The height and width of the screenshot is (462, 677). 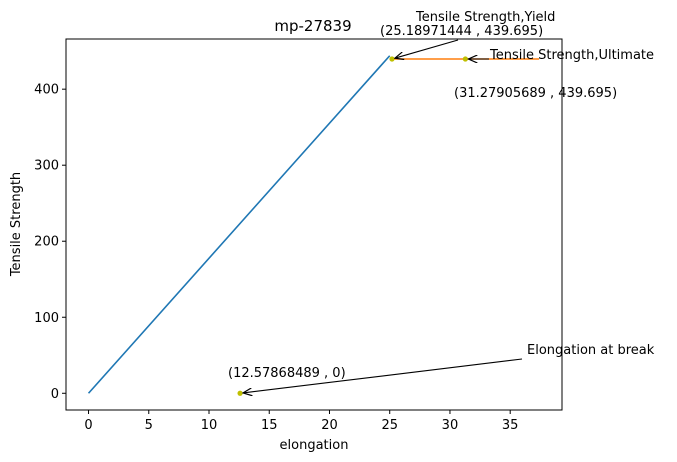 What do you see at coordinates (571, 55) in the screenshot?
I see `annotation-ultimate-label: Tensile Strength,Ultimate` at bounding box center [571, 55].